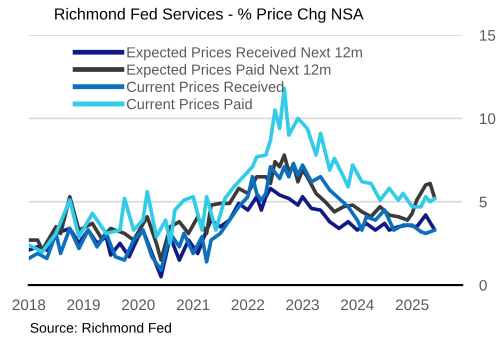 This screenshot has width=497, height=341. I want to click on legend-label: Current Prices Paid, so click(189, 104).